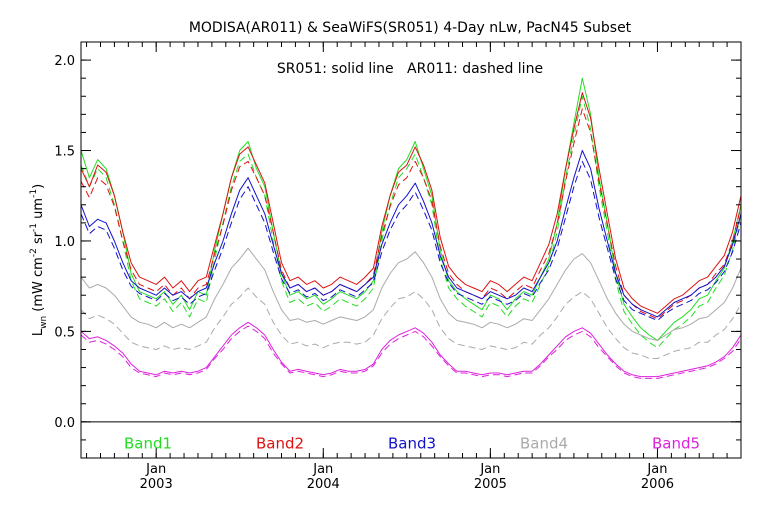 This screenshot has width=768, height=512. I want to click on y-label-sub: wn, so click(44, 322).